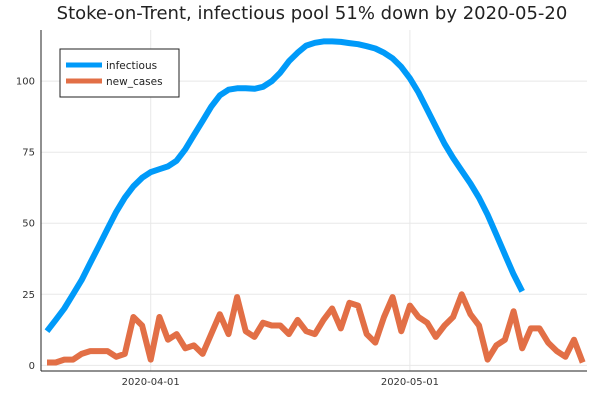 This screenshot has height=400, width=600. I want to click on x-ticks: 2020-04-01 2020-05-01, so click(280, 382).